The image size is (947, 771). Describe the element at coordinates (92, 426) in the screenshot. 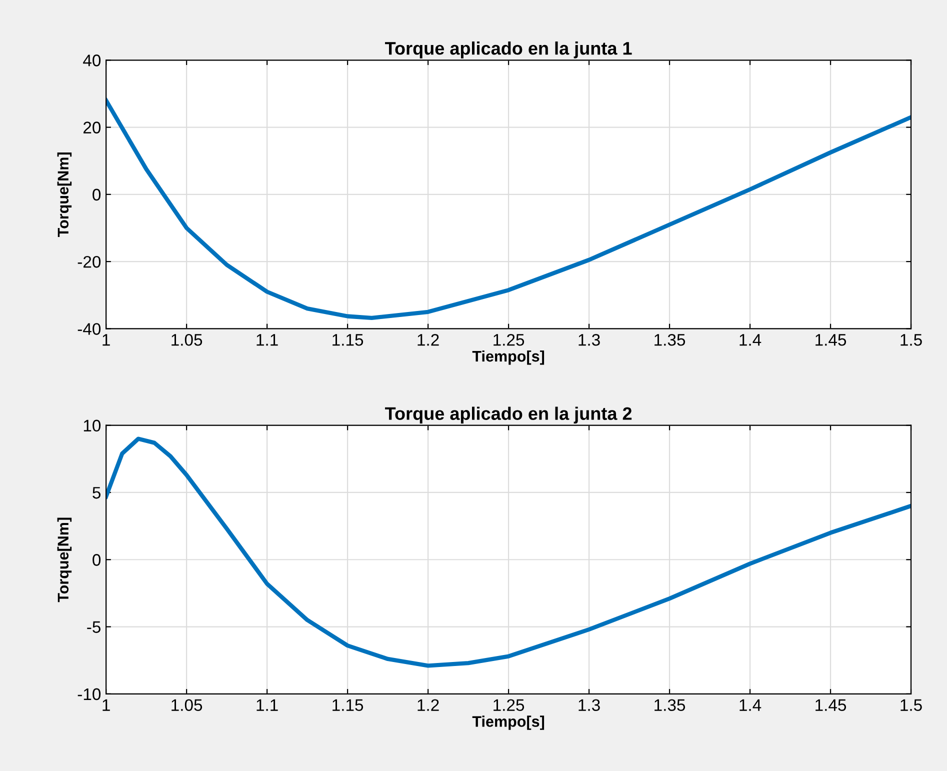

I see `y-tick-label: 10` at that location.